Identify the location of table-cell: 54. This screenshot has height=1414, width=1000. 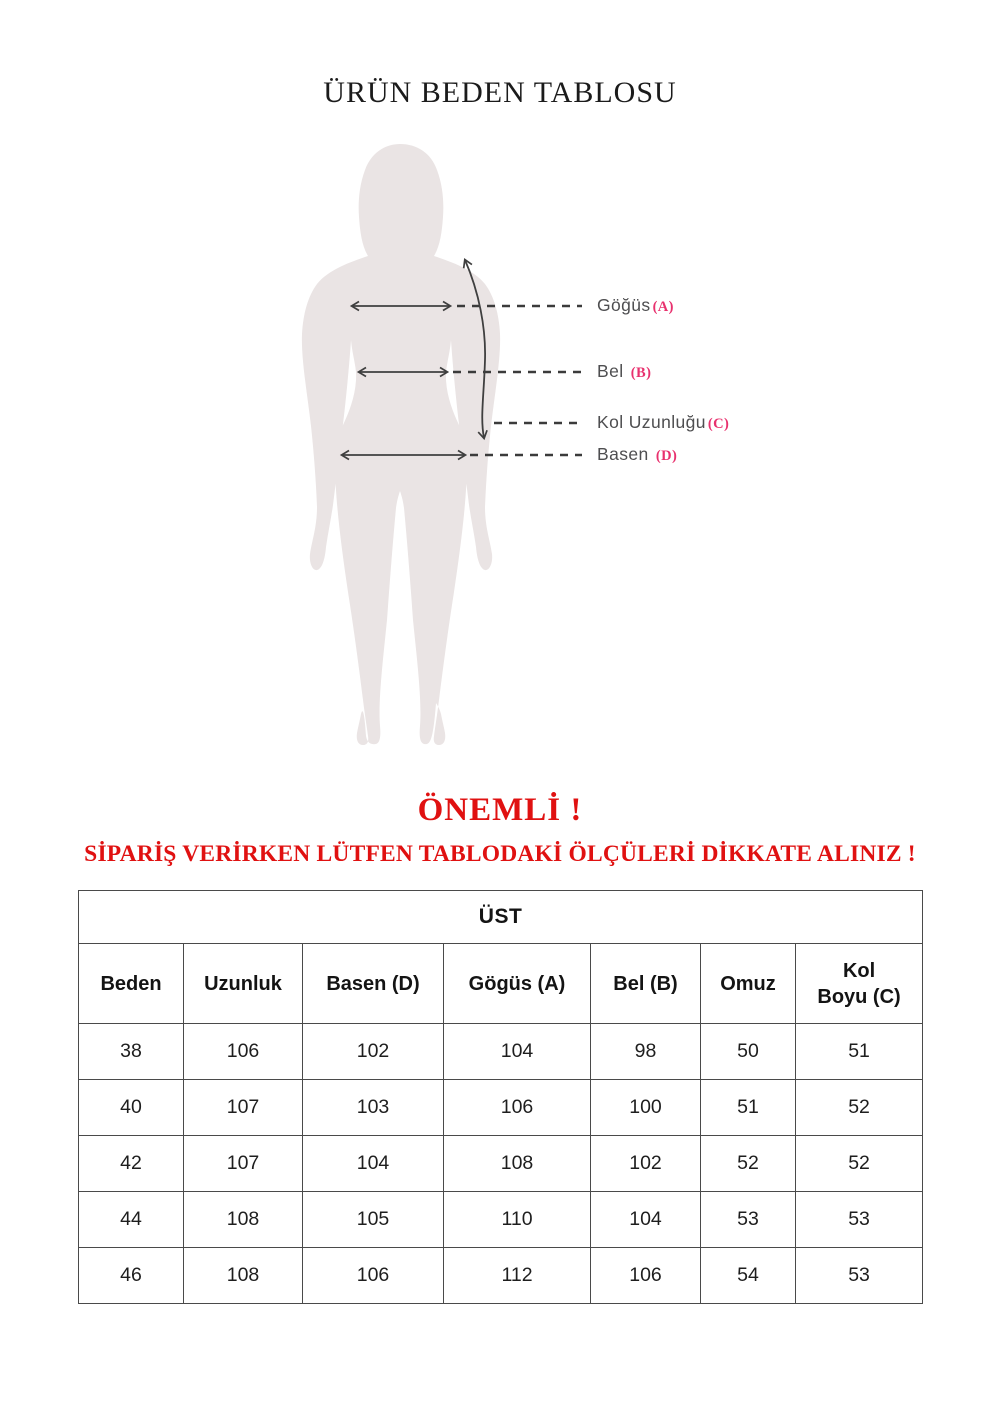
(748, 1275).